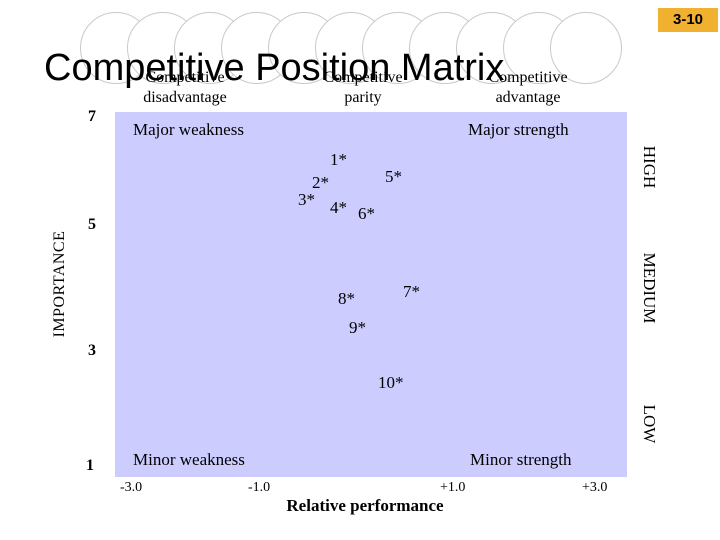 Image resolution: width=720 pixels, height=540 pixels. Describe the element at coordinates (365, 505) in the screenshot. I see `x-axis-label: Relative performance` at that location.